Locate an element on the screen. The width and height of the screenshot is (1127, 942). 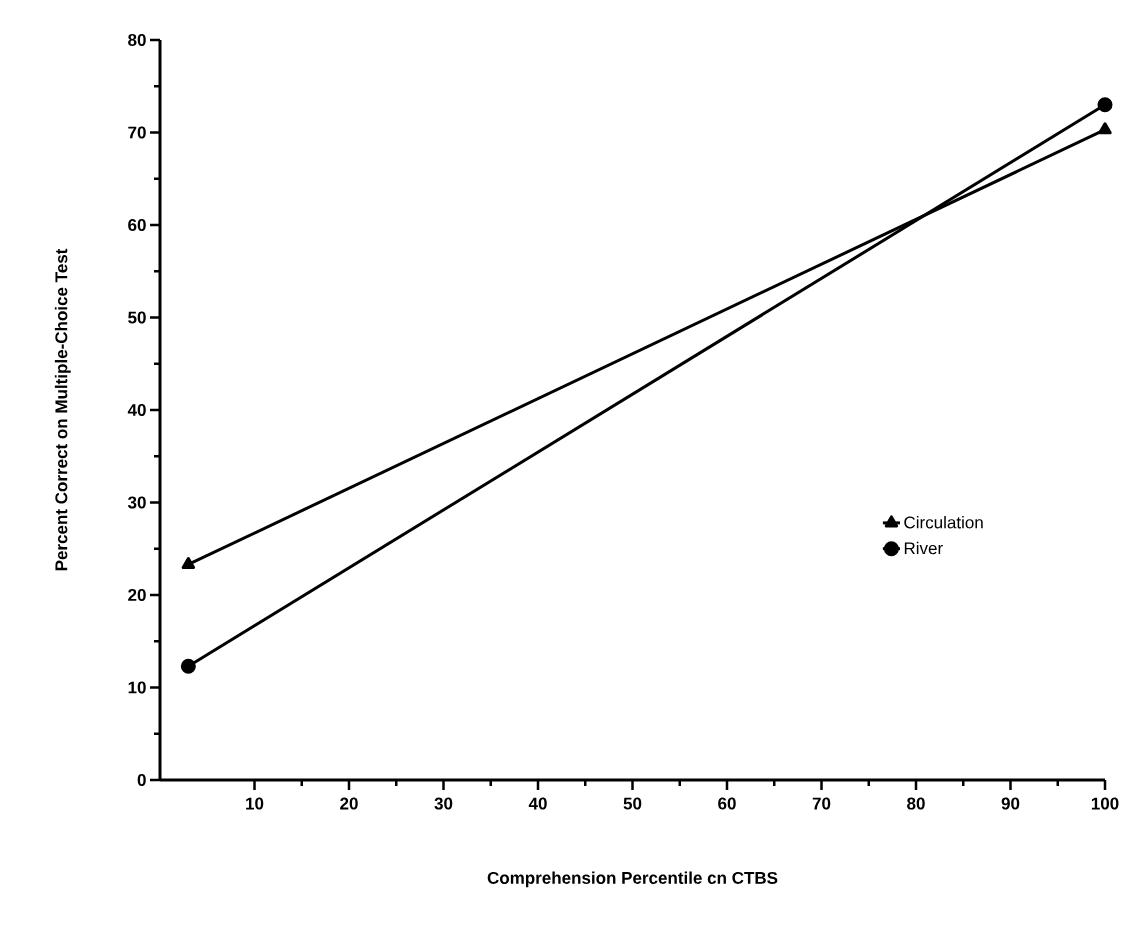
y-axis-title: Percent Correct on Multiple-Choice Test is located at coordinates (62, 409).